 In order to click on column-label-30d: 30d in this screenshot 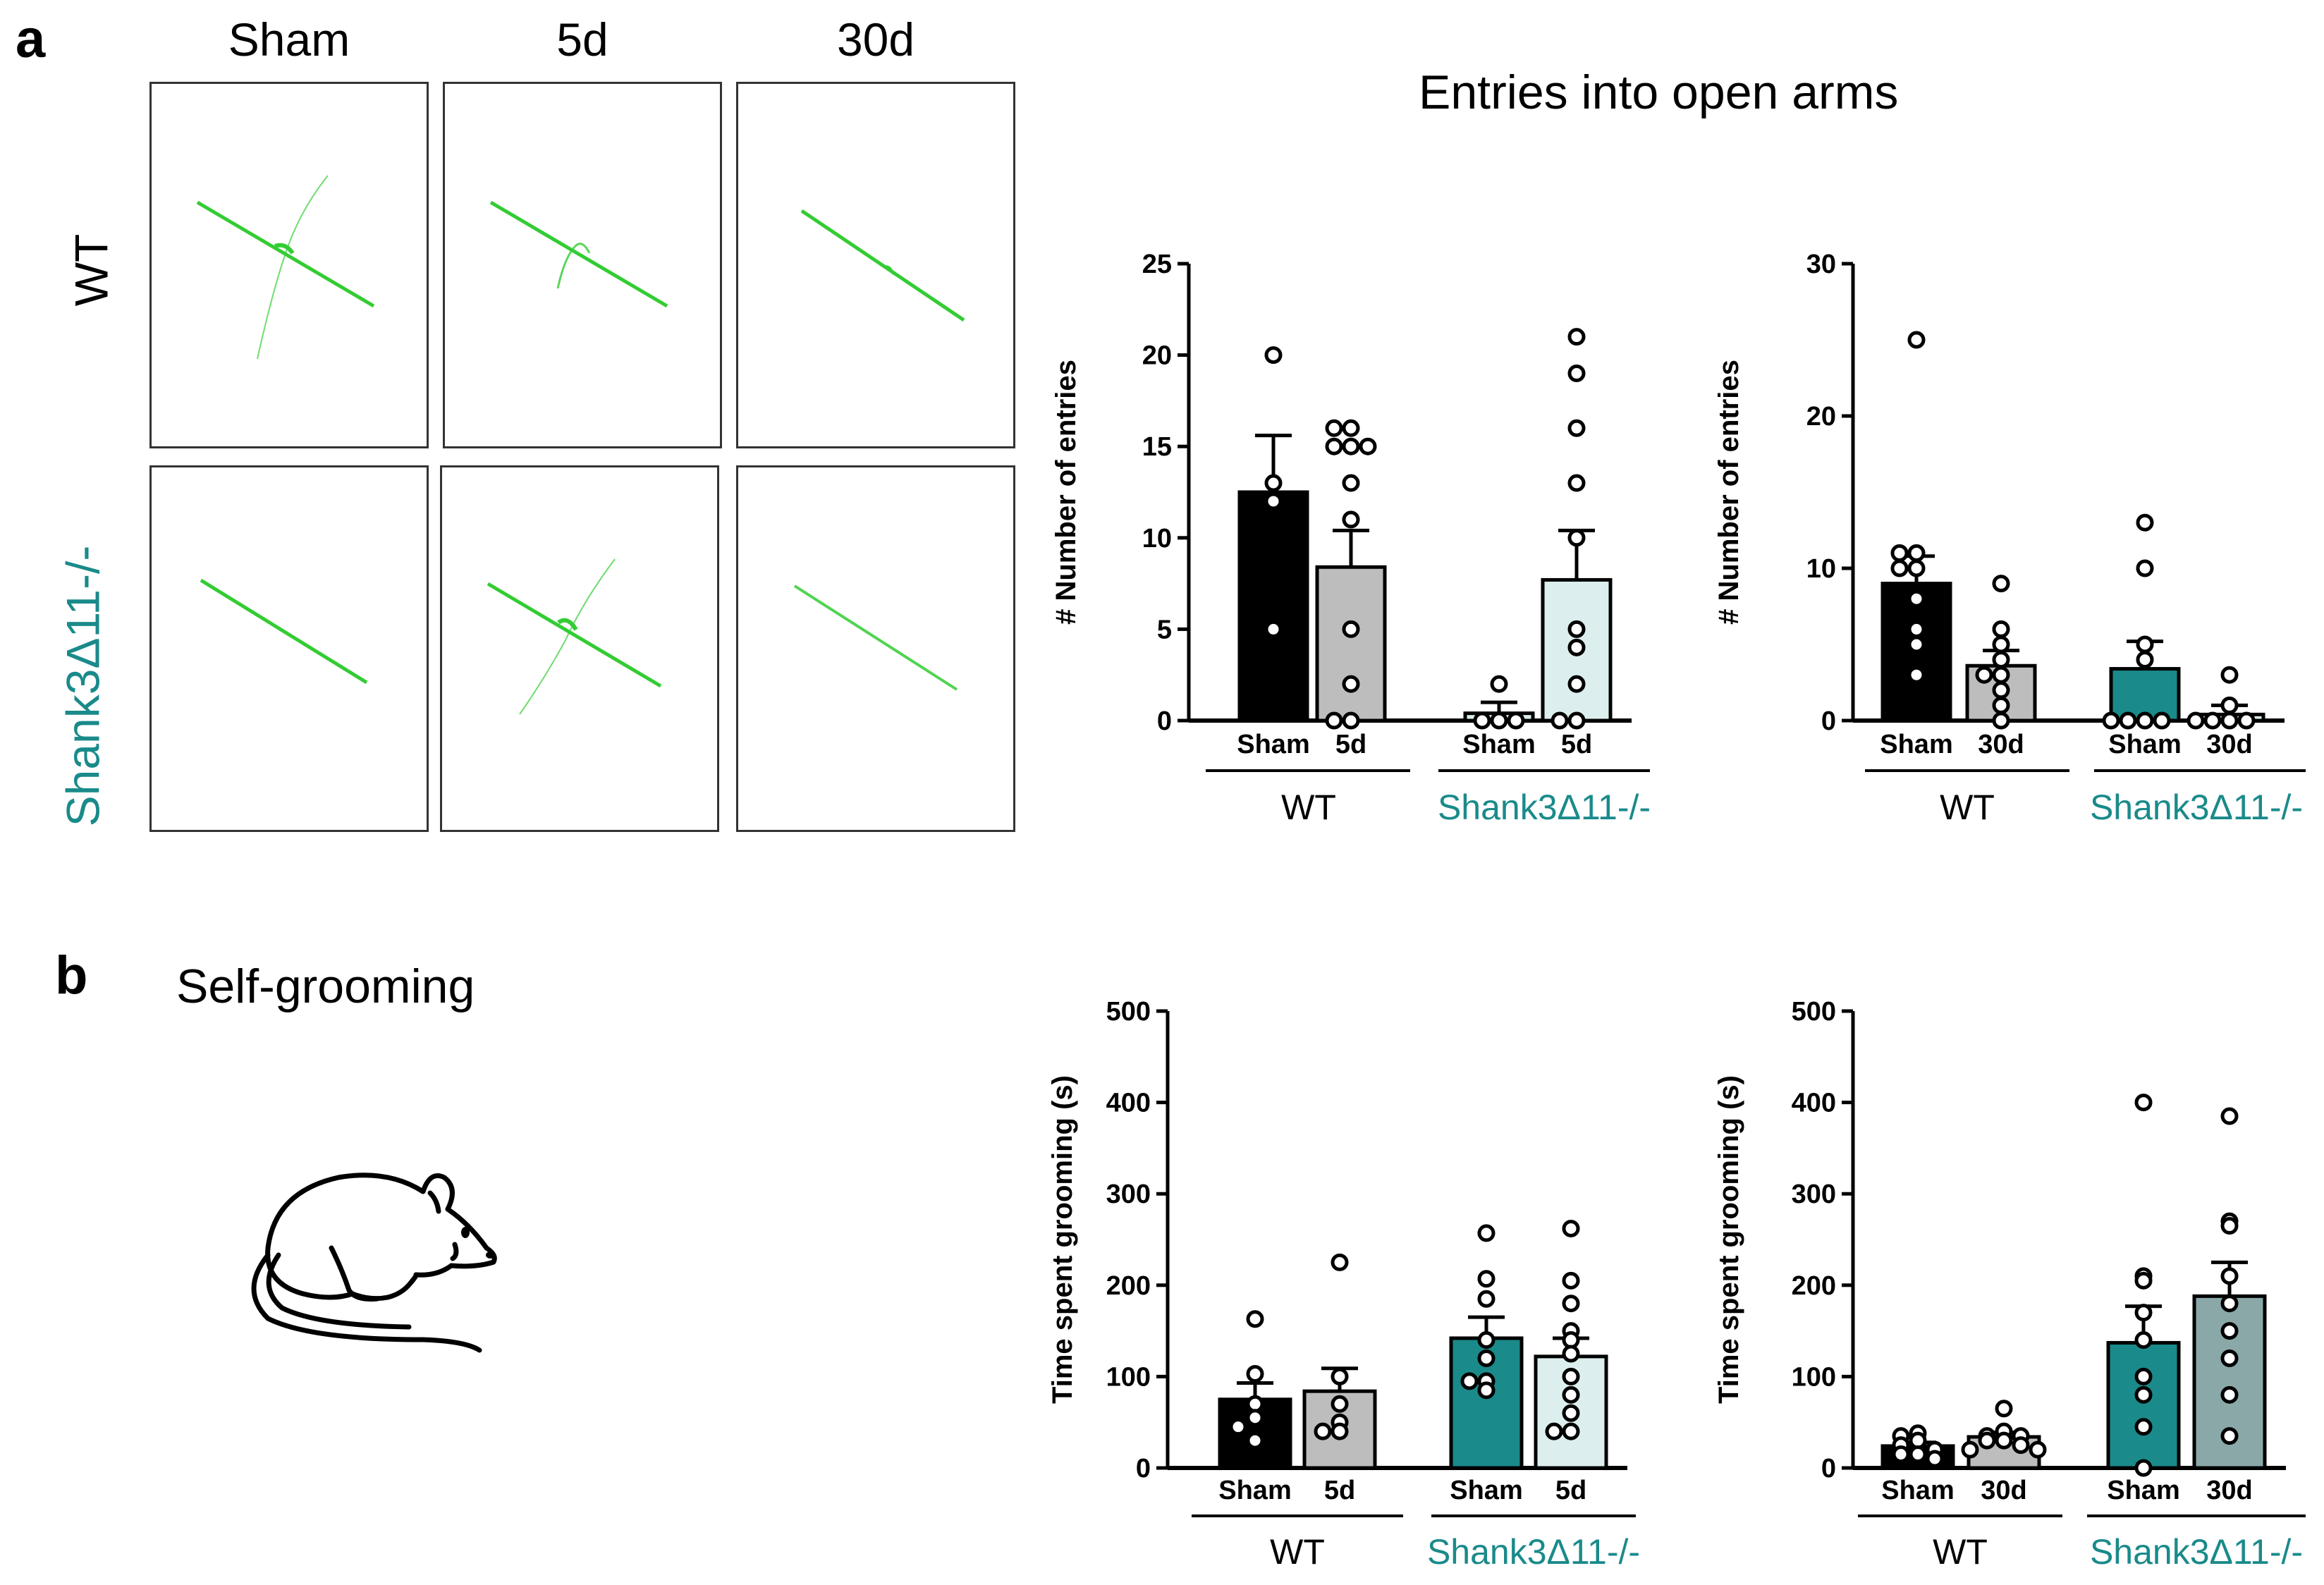, I will do `click(875, 39)`.